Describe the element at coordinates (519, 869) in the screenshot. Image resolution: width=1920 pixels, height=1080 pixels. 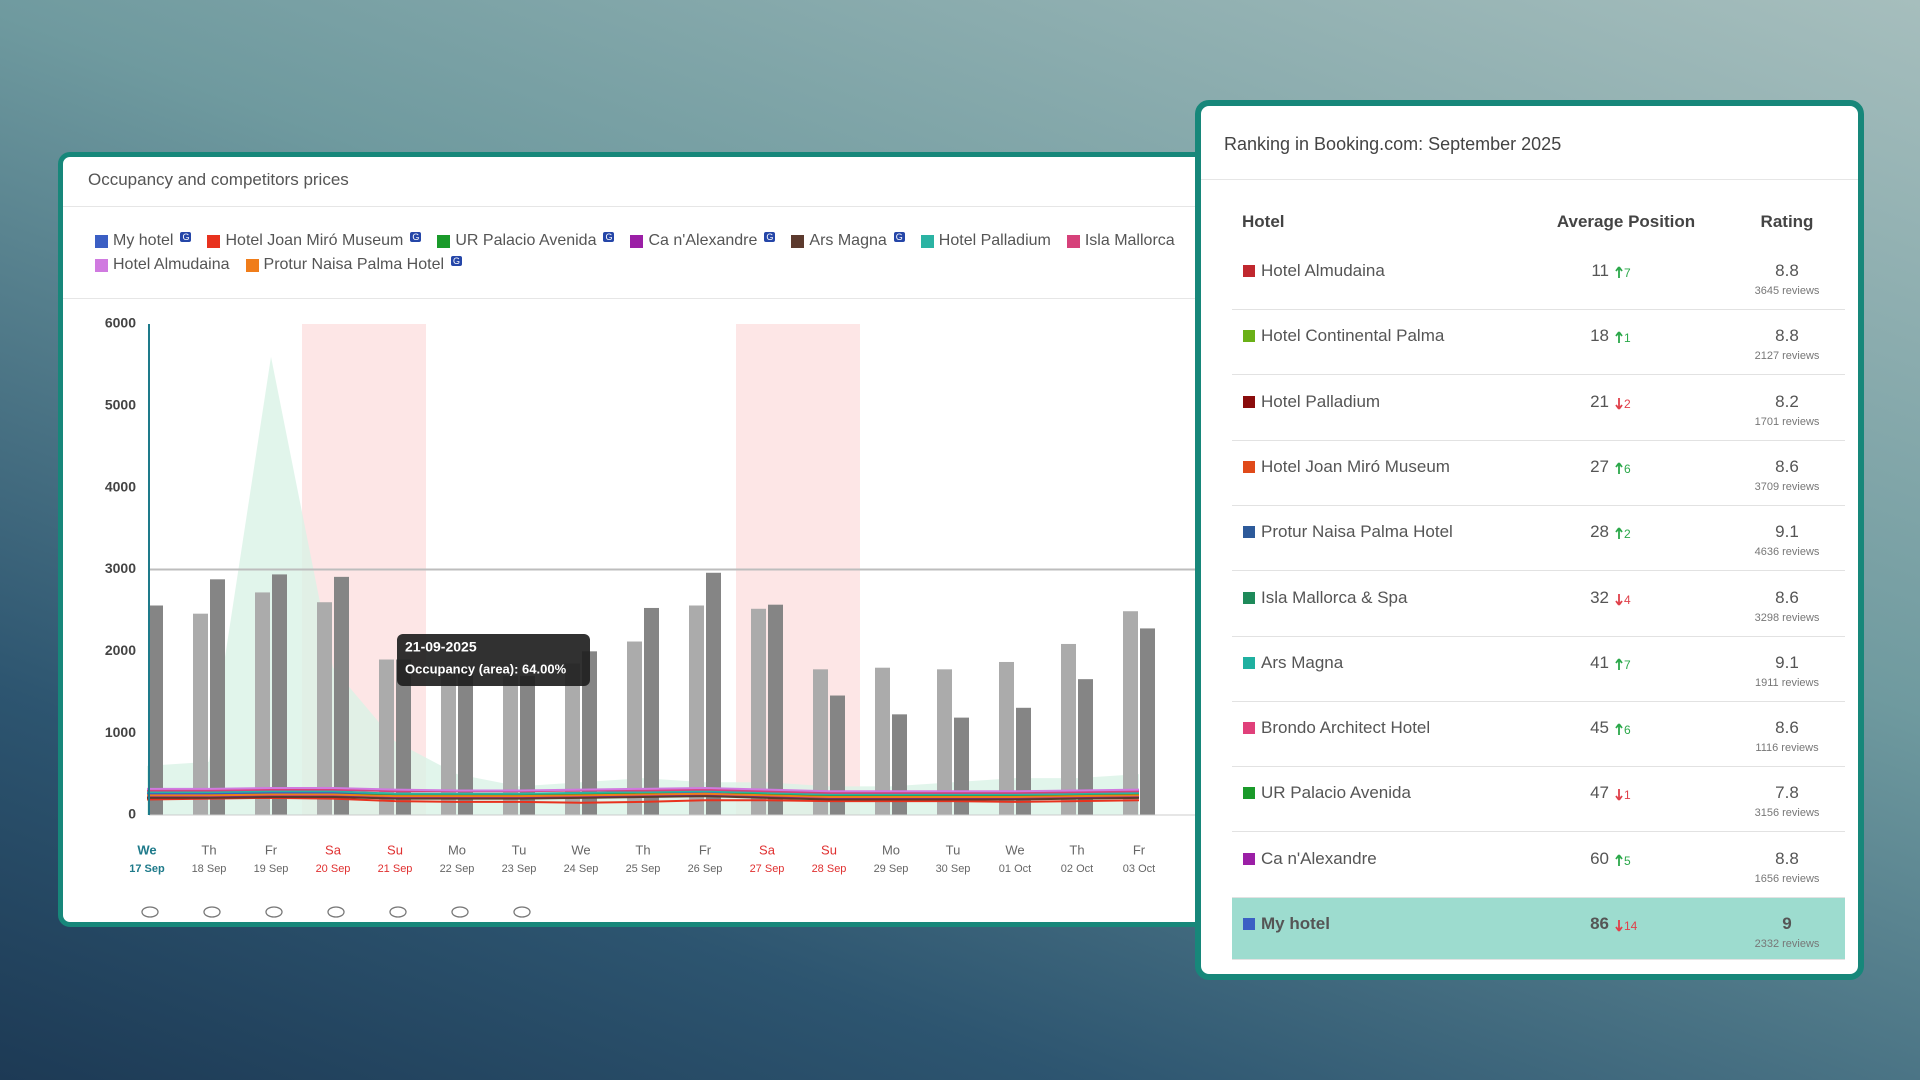
I see `x-tick-label: 23 Sep` at that location.